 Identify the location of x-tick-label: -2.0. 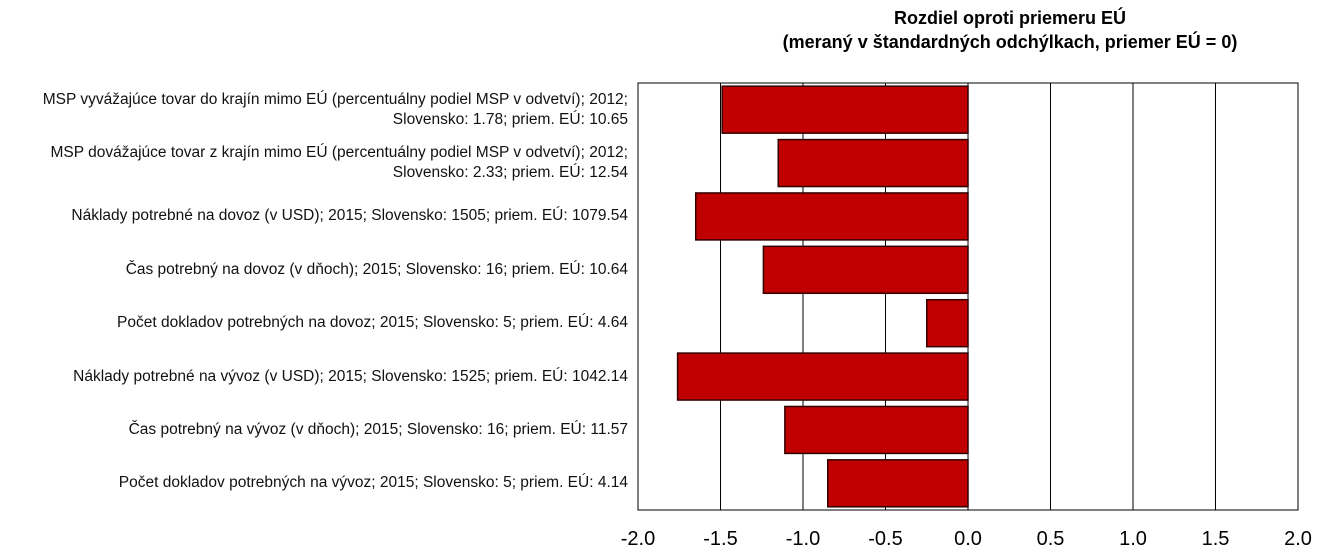
(638, 539).